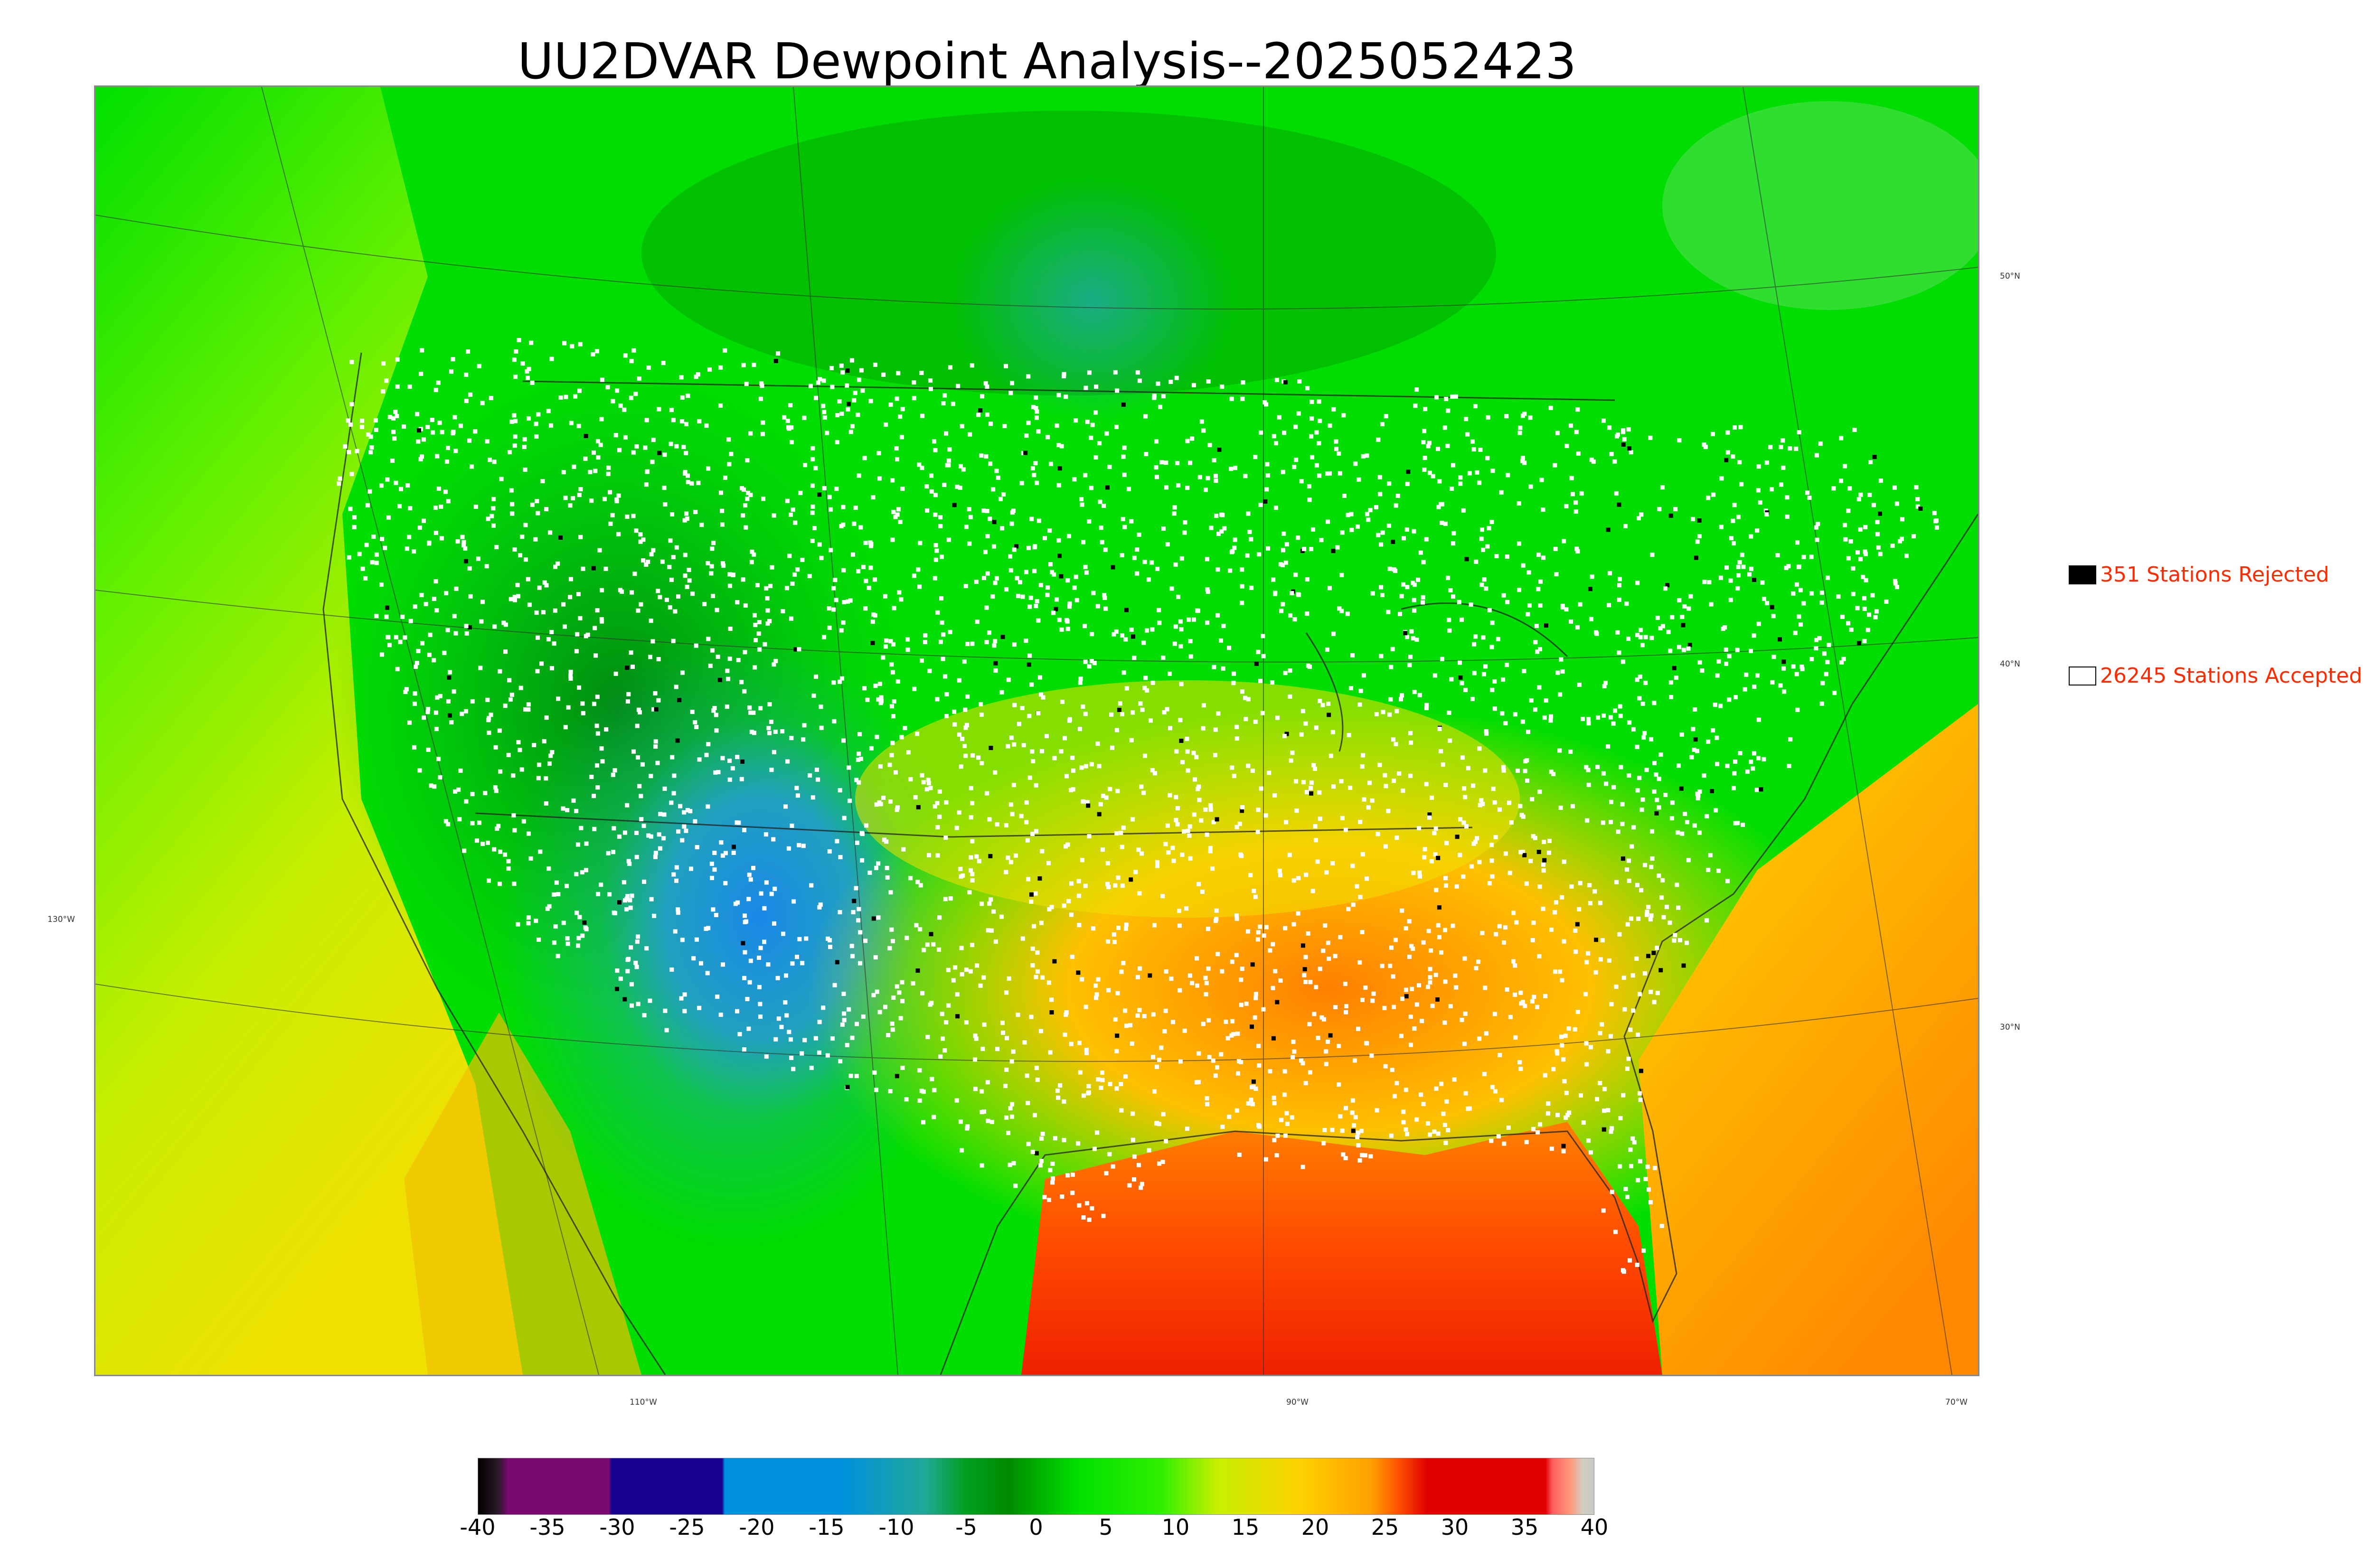 This screenshot has width=2374, height=1568. I want to click on rejected-station, so click(1622, 859).